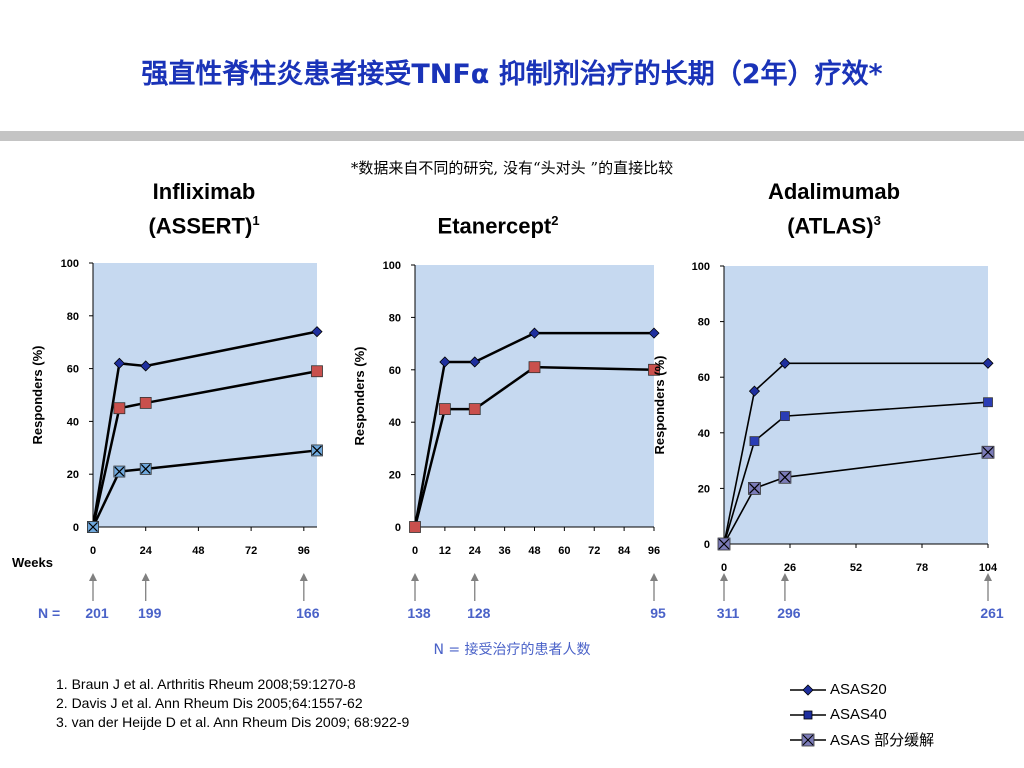 The image size is (1024, 768). I want to click on chart-title-line2: (ATLAS), so click(830, 226).